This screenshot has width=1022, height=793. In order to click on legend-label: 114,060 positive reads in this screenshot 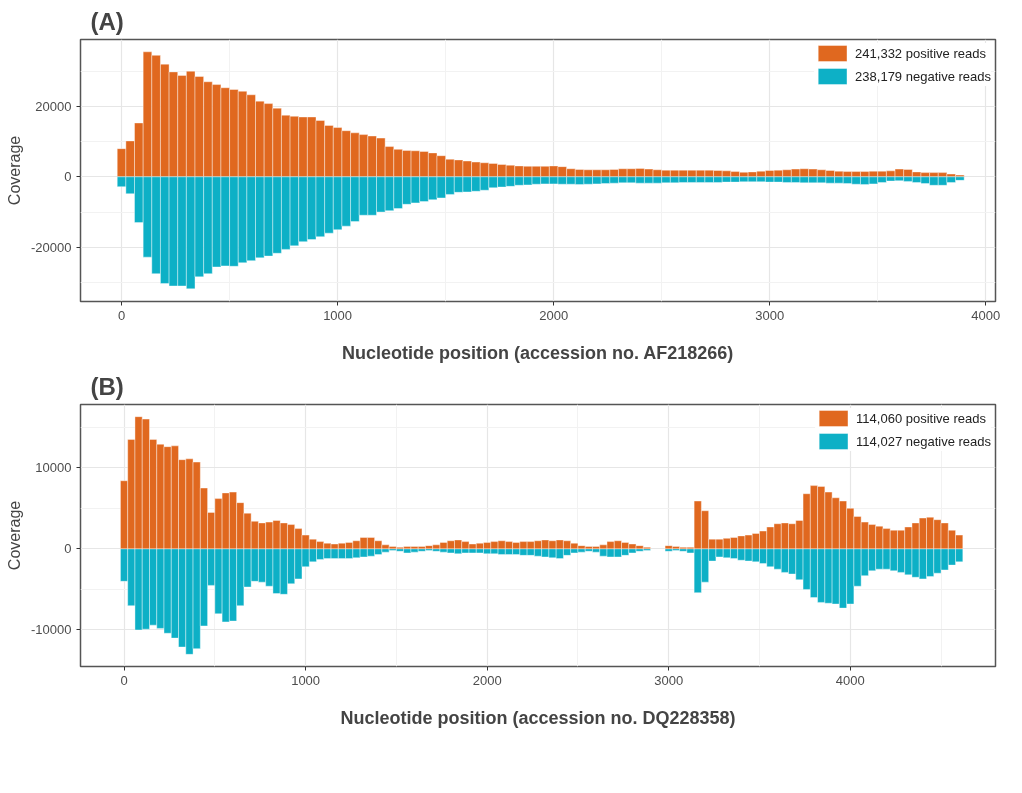, I will do `click(921, 418)`.